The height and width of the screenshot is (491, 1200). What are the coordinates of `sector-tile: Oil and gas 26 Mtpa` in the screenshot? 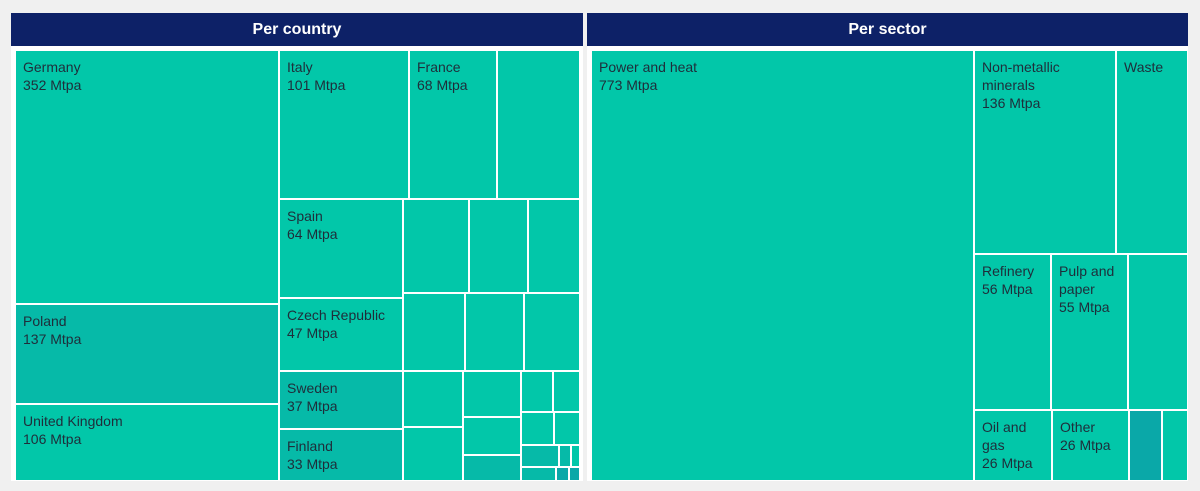 It's located at (1013, 445).